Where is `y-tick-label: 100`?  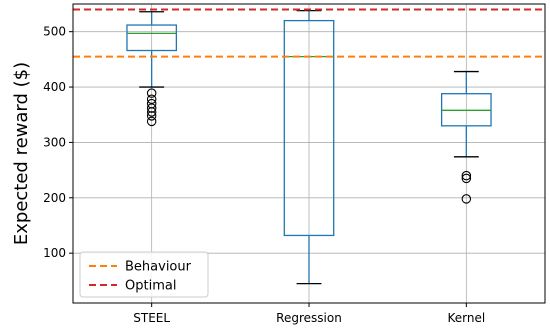 y-tick-label: 100 is located at coordinates (54, 253).